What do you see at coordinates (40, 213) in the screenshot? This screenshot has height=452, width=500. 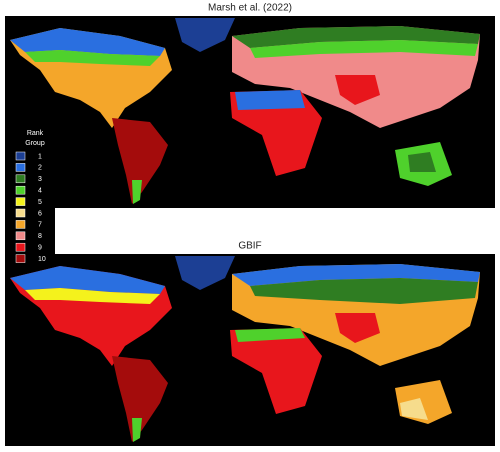 I see `legend-label: 6` at bounding box center [40, 213].